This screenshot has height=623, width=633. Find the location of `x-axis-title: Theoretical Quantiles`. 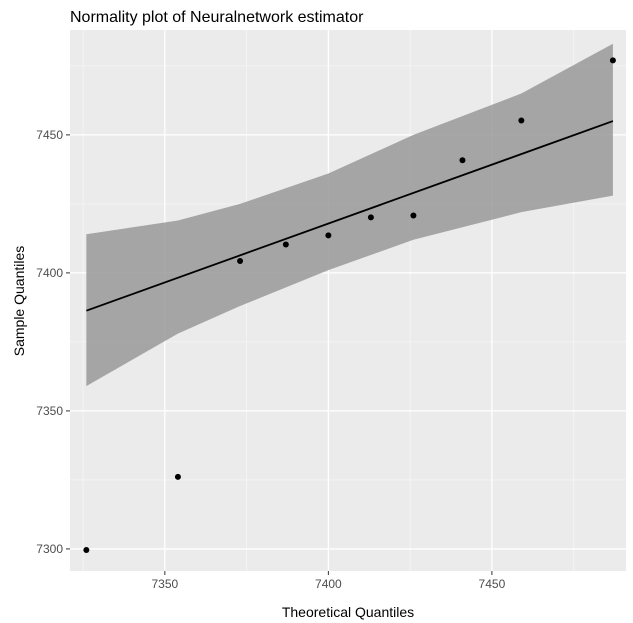

x-axis-title: Theoretical Quantiles is located at coordinates (348, 612).